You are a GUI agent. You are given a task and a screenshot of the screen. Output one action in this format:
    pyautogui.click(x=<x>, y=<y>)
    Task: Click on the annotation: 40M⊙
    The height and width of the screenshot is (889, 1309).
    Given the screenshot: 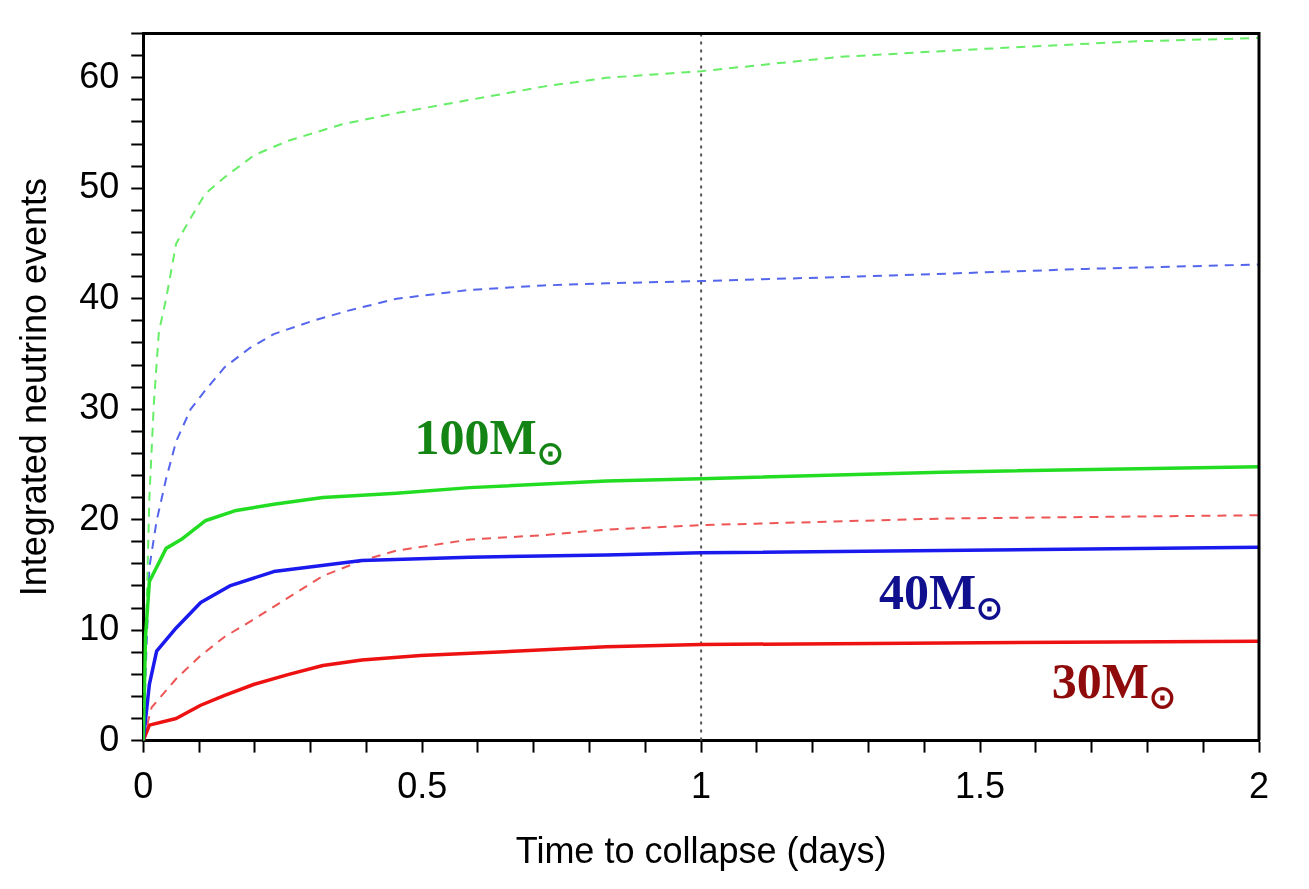 What is the action you would take?
    pyautogui.click(x=941, y=595)
    